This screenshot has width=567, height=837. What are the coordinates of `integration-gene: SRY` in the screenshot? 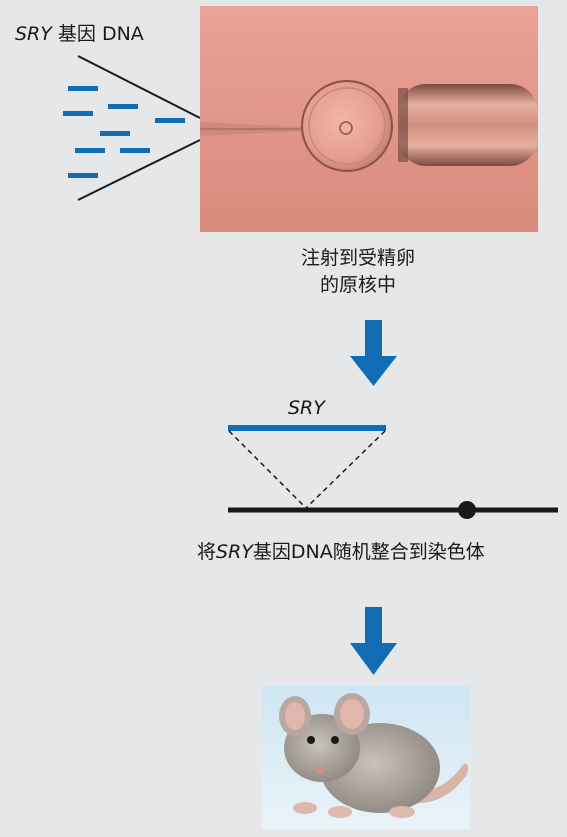 It's located at (234, 552).